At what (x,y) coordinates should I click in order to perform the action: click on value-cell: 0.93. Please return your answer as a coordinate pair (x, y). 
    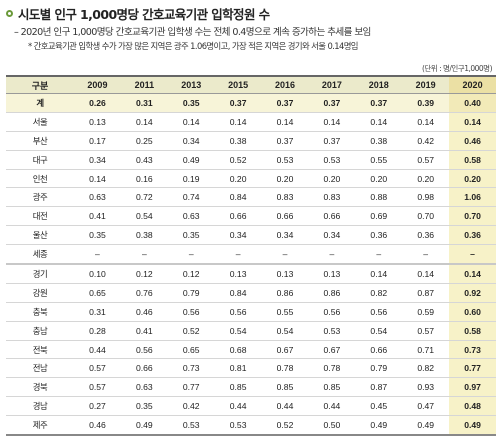
    Looking at the image, I should click on (426, 387).